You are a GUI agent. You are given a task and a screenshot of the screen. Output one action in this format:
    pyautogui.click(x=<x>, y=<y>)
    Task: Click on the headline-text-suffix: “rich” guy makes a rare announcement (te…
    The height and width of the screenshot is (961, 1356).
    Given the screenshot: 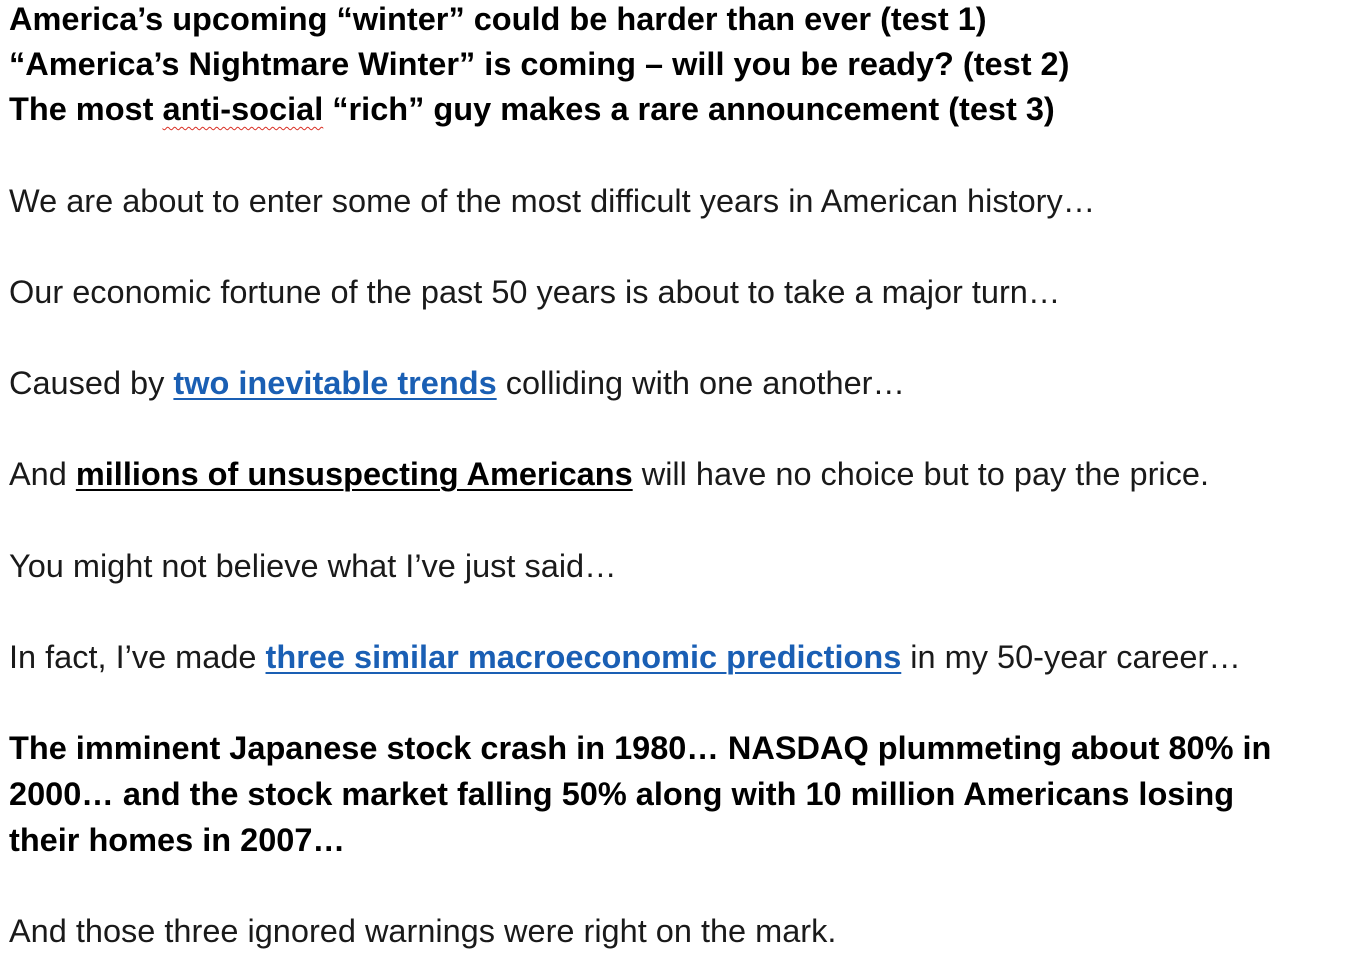 What is the action you would take?
    pyautogui.click(x=689, y=109)
    